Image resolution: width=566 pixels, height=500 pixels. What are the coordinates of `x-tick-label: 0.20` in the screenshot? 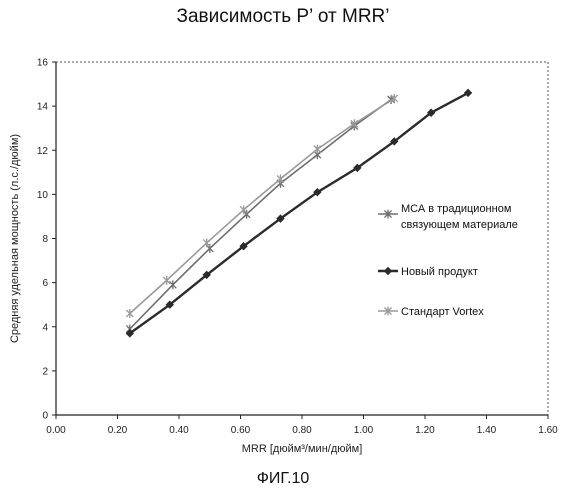 It's located at (118, 430).